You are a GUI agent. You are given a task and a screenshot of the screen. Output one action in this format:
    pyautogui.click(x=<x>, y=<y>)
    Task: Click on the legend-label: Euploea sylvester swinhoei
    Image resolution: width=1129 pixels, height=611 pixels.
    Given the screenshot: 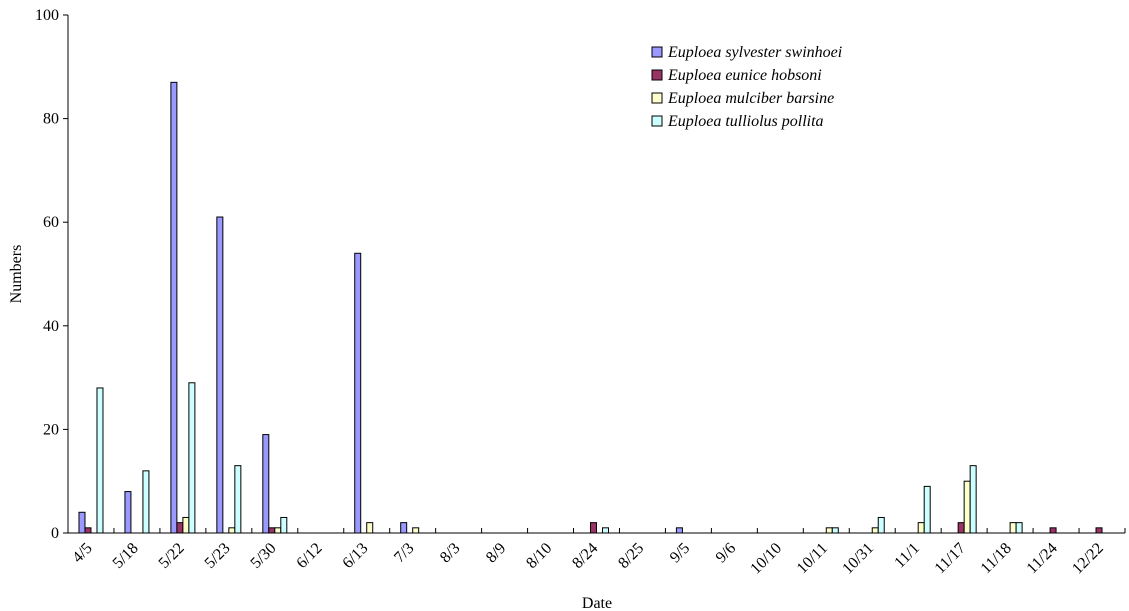 What is the action you would take?
    pyautogui.click(x=754, y=52)
    